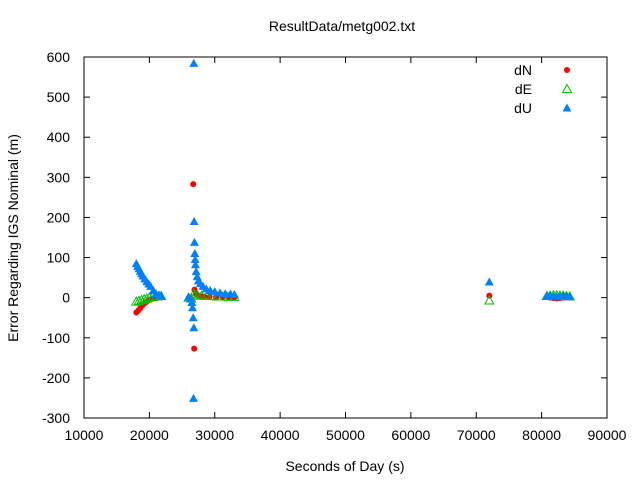 The image size is (640, 480). Describe the element at coordinates (66, 298) in the screenshot. I see `y-tick-label: 0` at that location.